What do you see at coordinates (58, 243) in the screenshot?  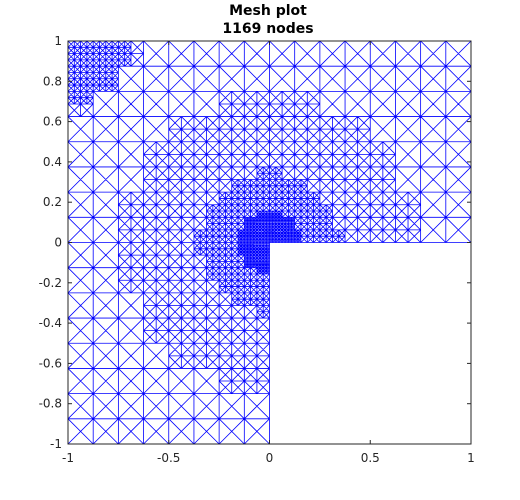 I see `y-tick-label: 0` at bounding box center [58, 243].